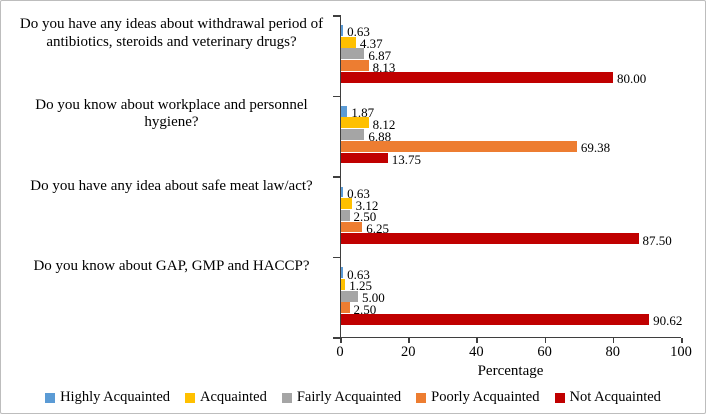 This screenshot has width=706, height=414. I want to click on bar-value-label: 5.00, so click(373, 298).